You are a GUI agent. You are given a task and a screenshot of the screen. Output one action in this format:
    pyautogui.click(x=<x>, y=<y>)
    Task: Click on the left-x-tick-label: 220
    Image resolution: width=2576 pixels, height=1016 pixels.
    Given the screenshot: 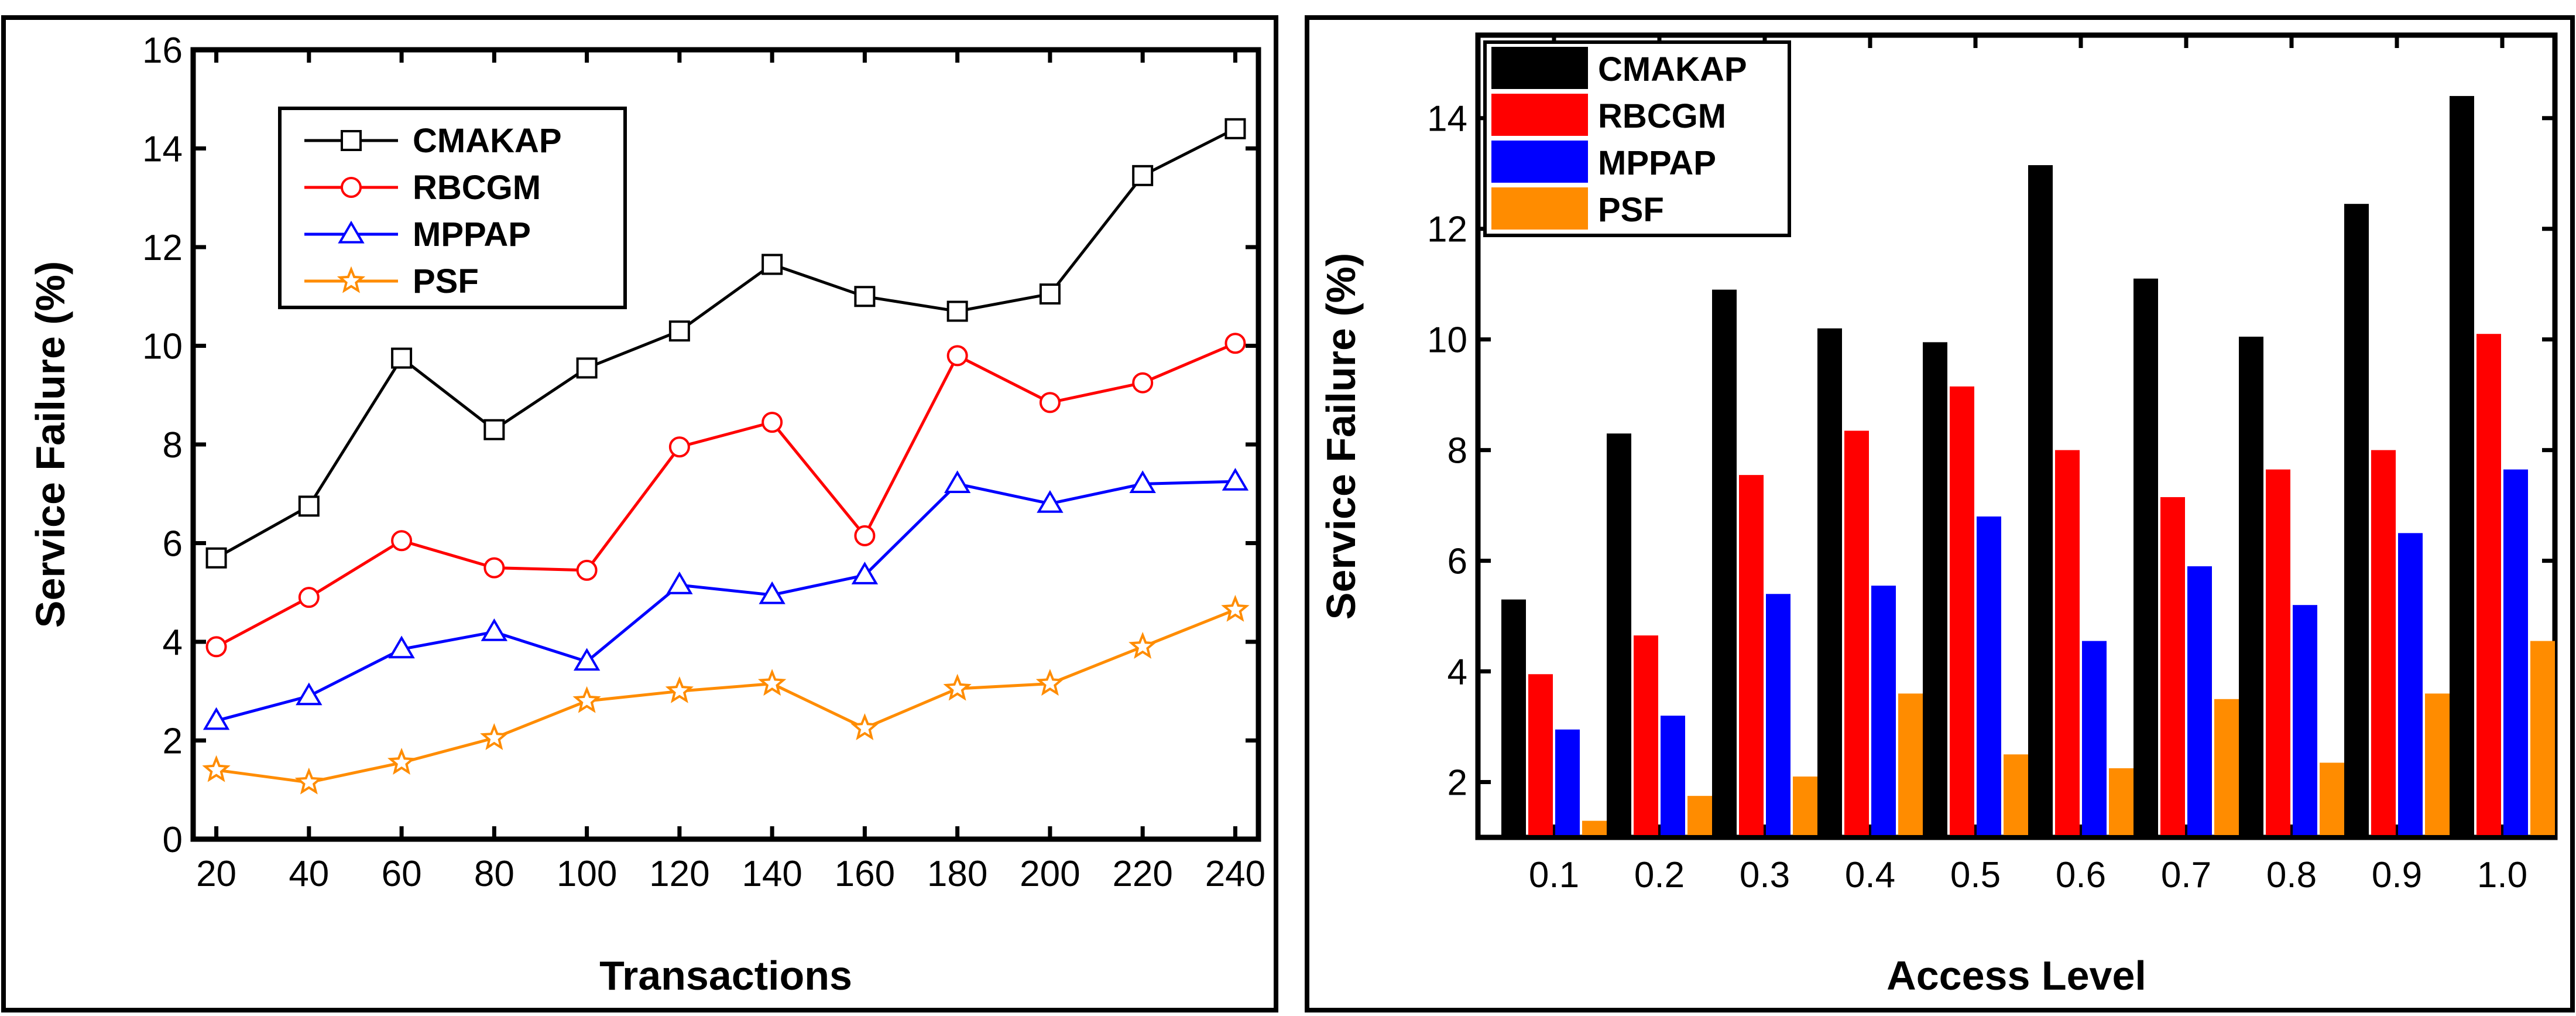 What is the action you would take?
    pyautogui.click(x=1142, y=874)
    